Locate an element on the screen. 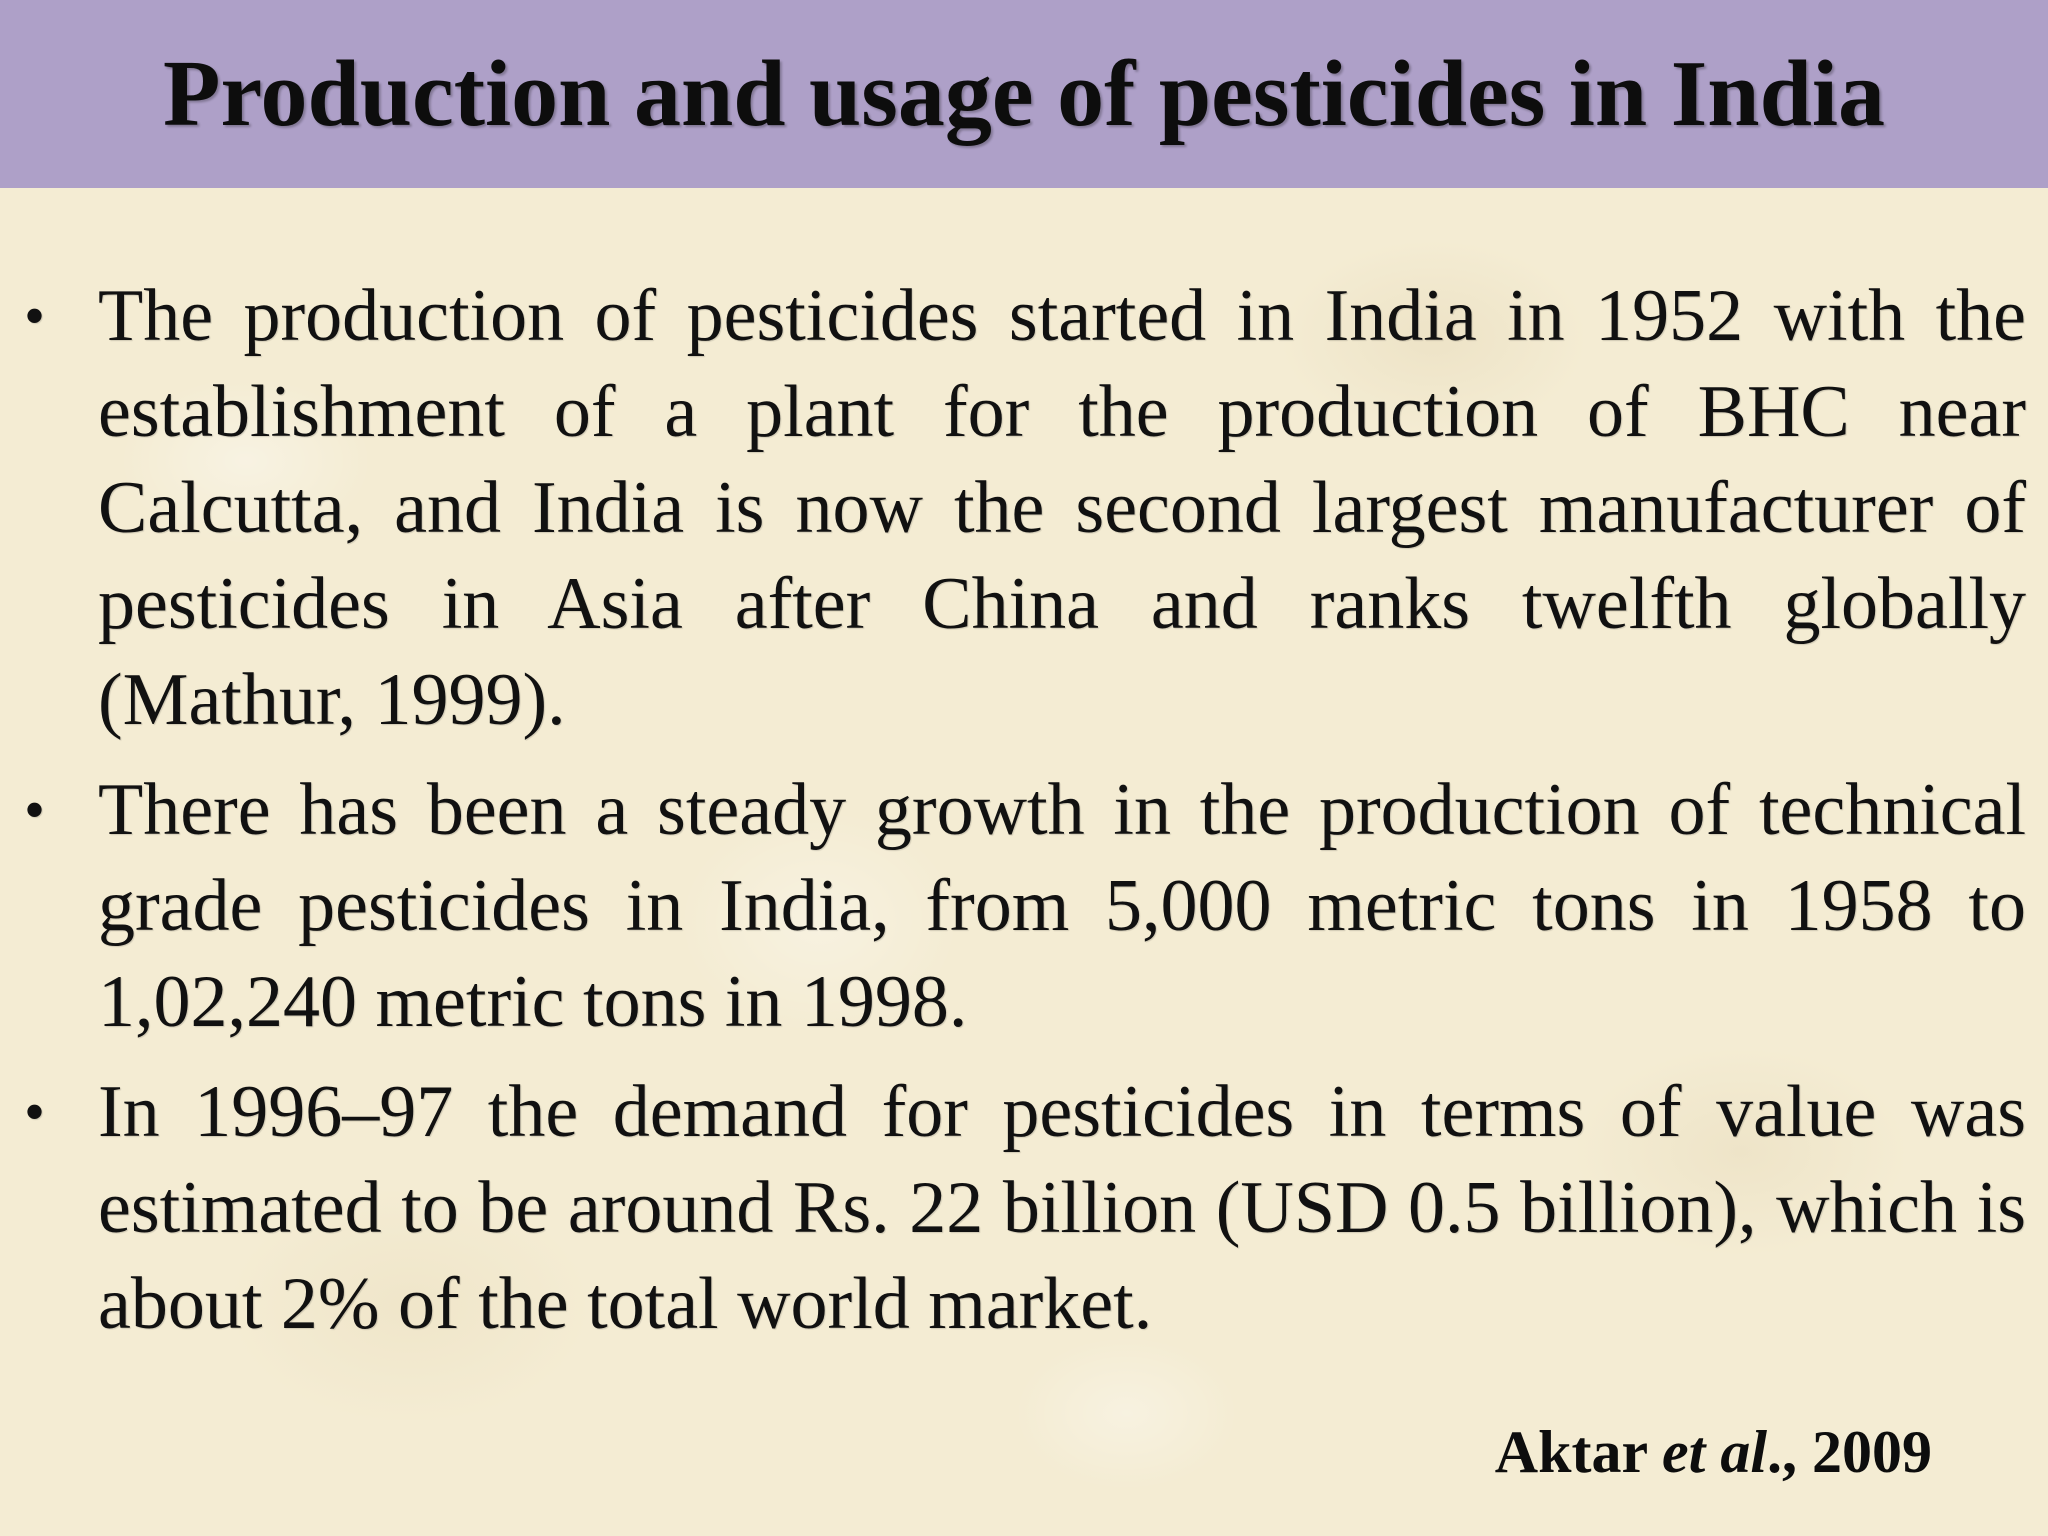 The height and width of the screenshot is (1536, 2048). citation-etal: et al is located at coordinates (1714, 1452).